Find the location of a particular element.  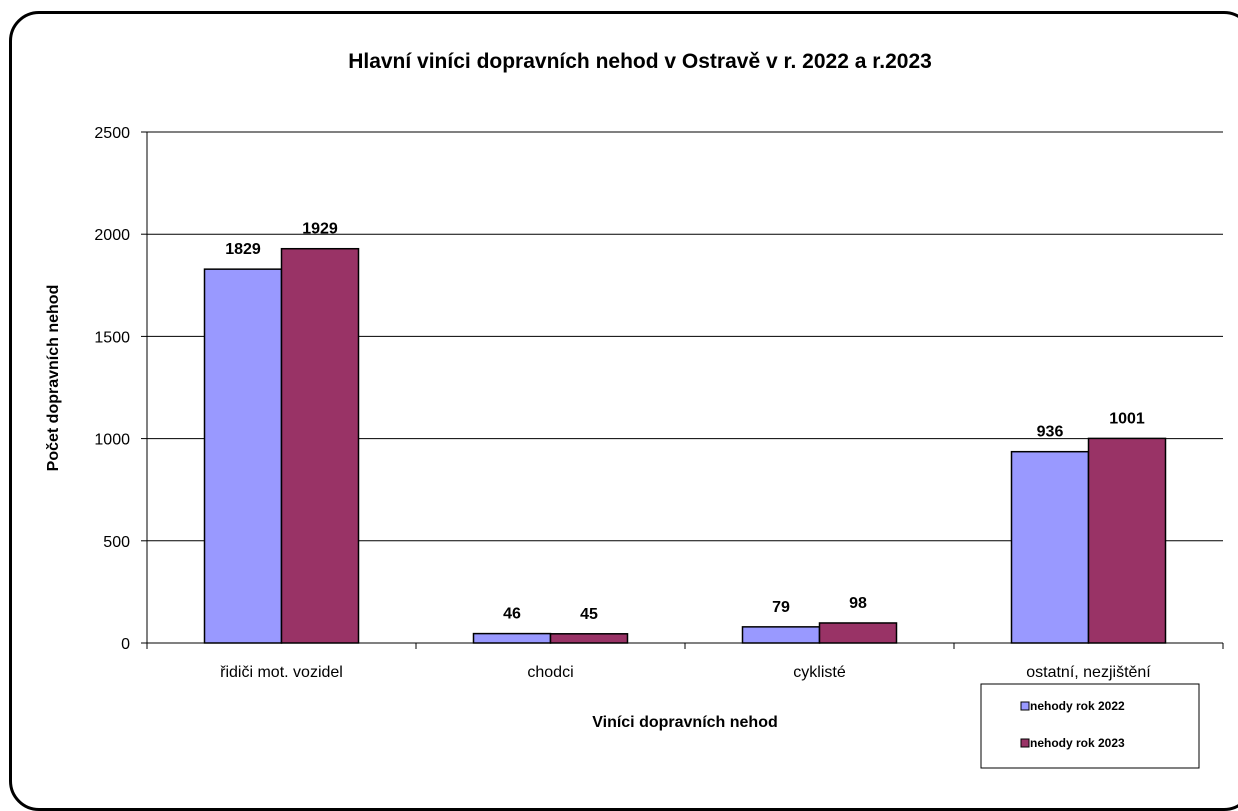

legend-box is located at coordinates (1090, 726).